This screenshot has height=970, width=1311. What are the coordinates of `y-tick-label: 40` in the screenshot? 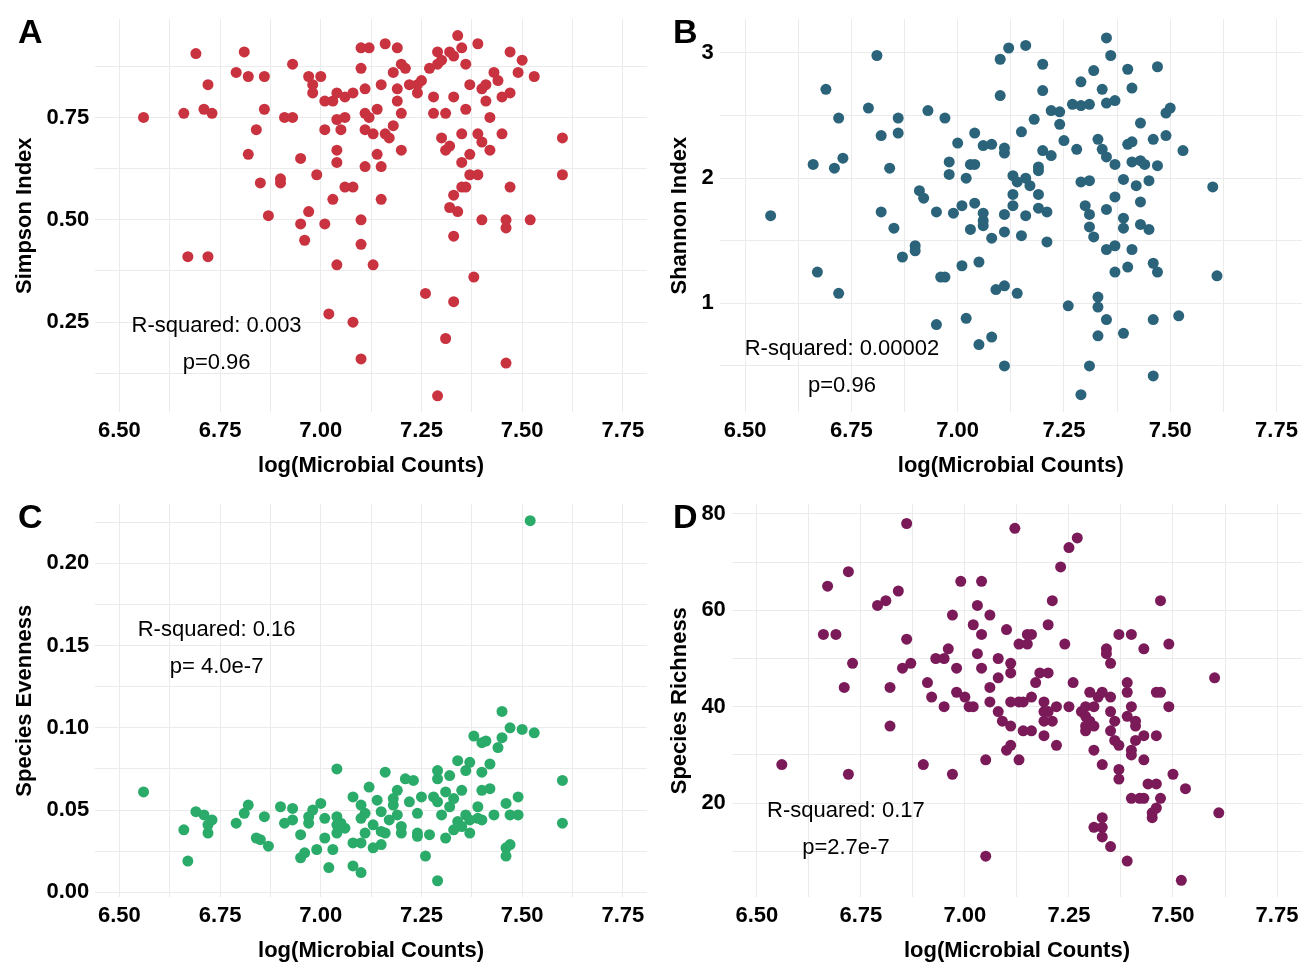 It's located at (713, 705).